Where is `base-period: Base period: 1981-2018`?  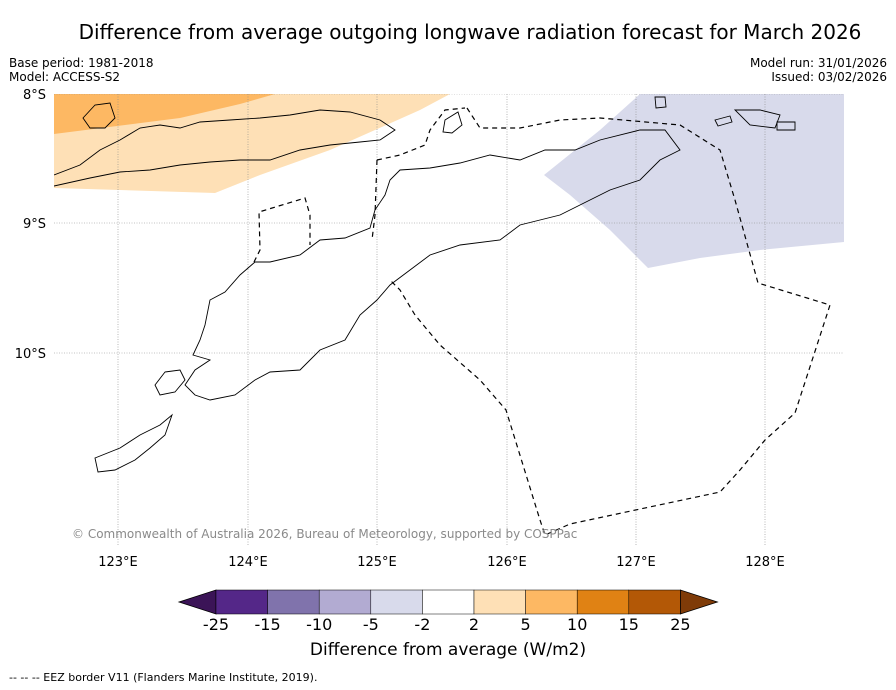
base-period: Base period: 1981-2018 is located at coordinates (81, 63).